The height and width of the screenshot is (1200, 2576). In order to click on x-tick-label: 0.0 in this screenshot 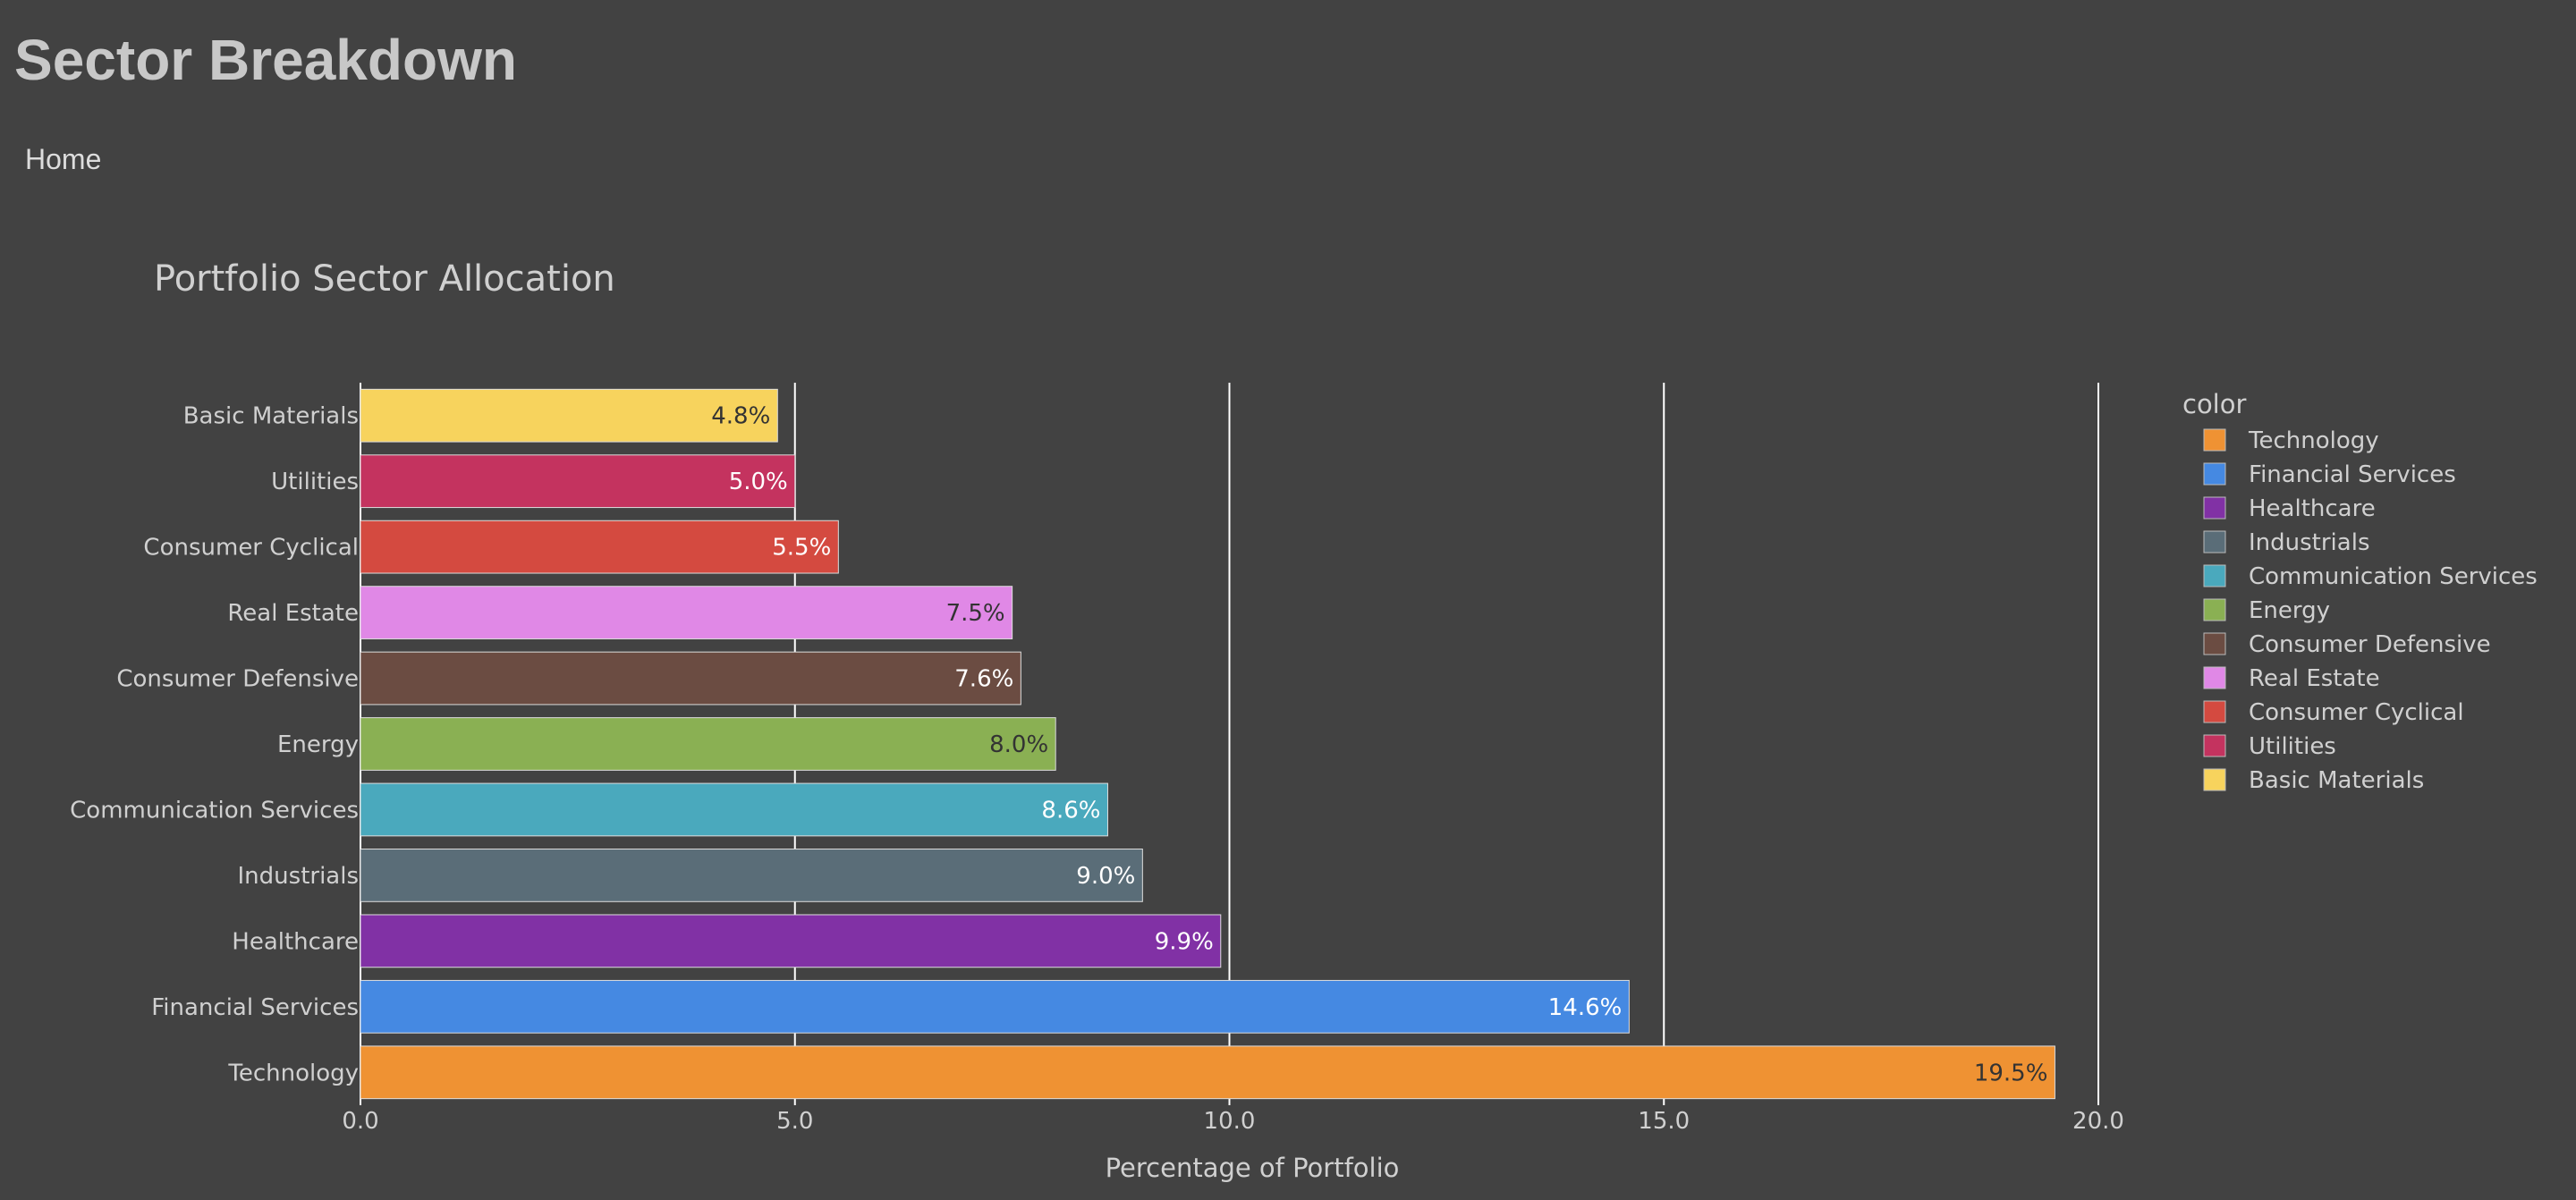, I will do `click(360, 1121)`.